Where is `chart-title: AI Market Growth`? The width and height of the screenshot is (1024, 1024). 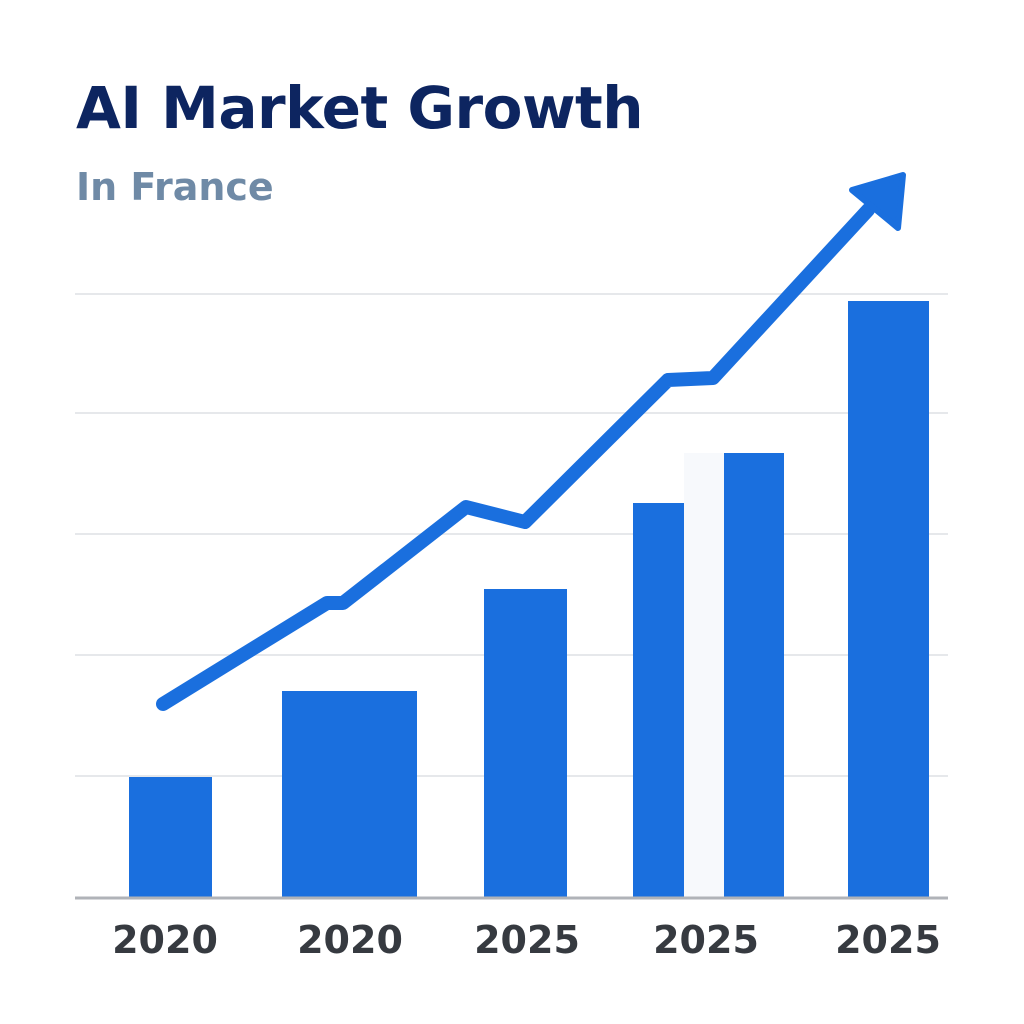
chart-title: AI Market Growth is located at coordinates (360, 108).